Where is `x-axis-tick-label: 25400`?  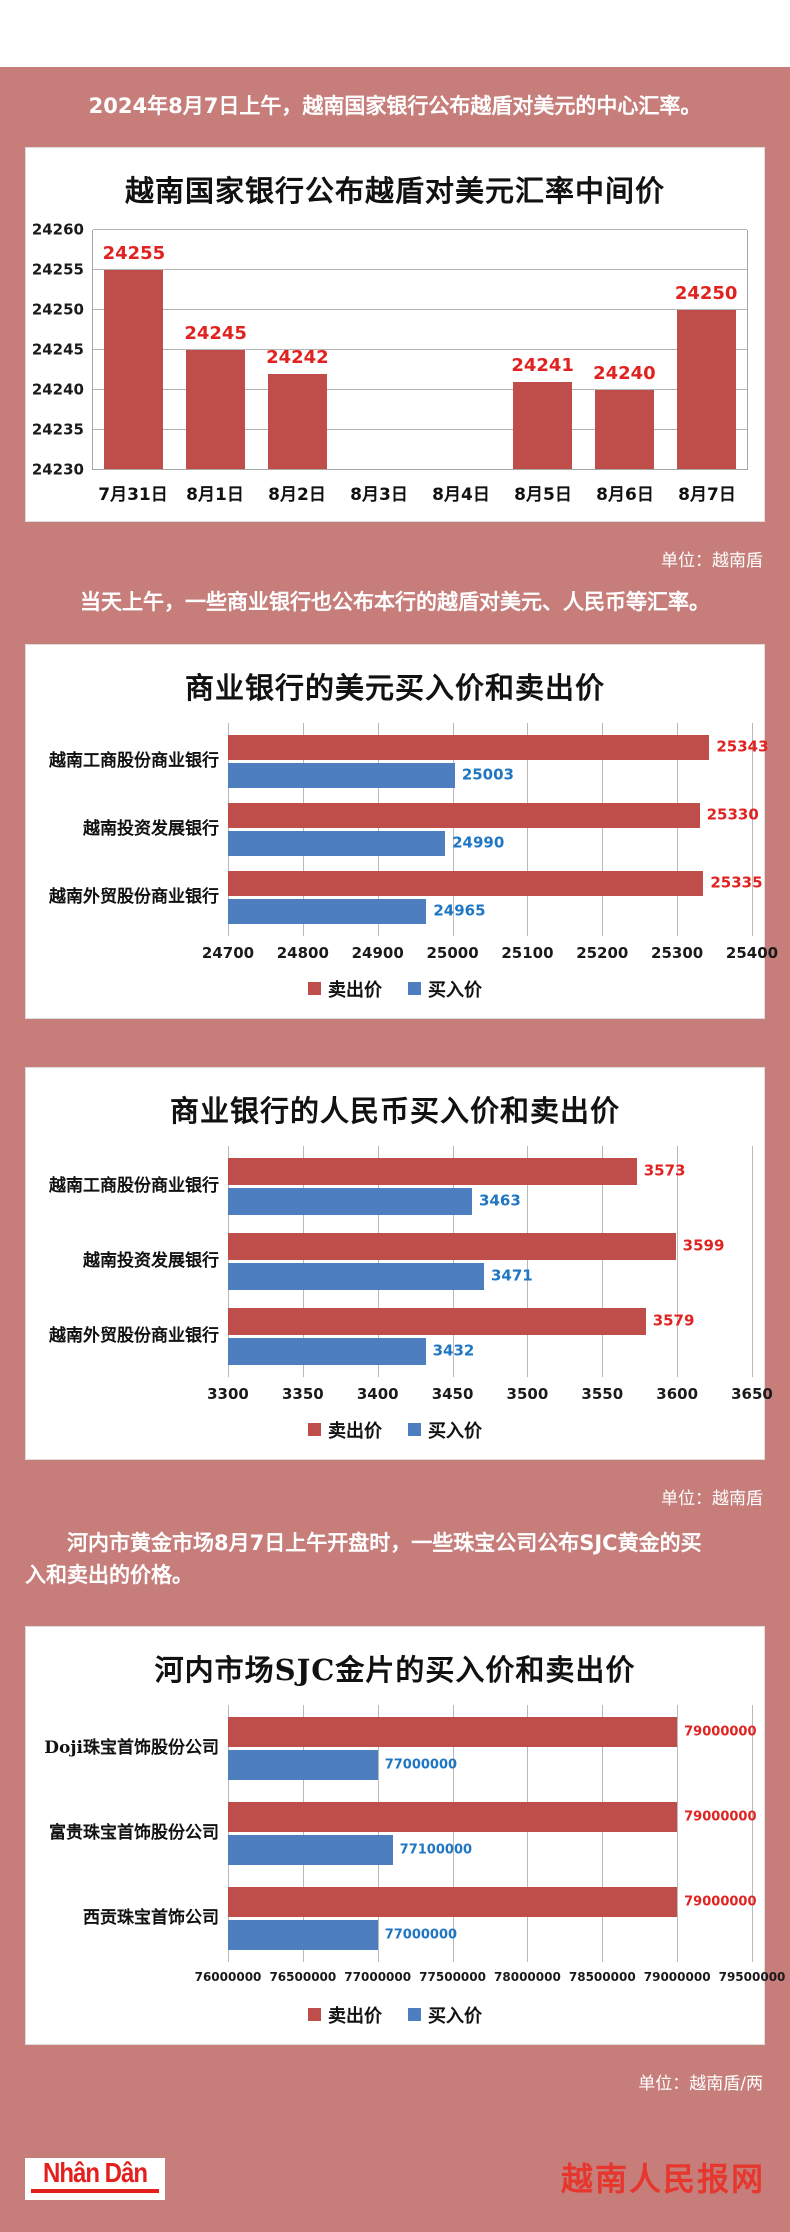 x-axis-tick-label: 25400 is located at coordinates (752, 952).